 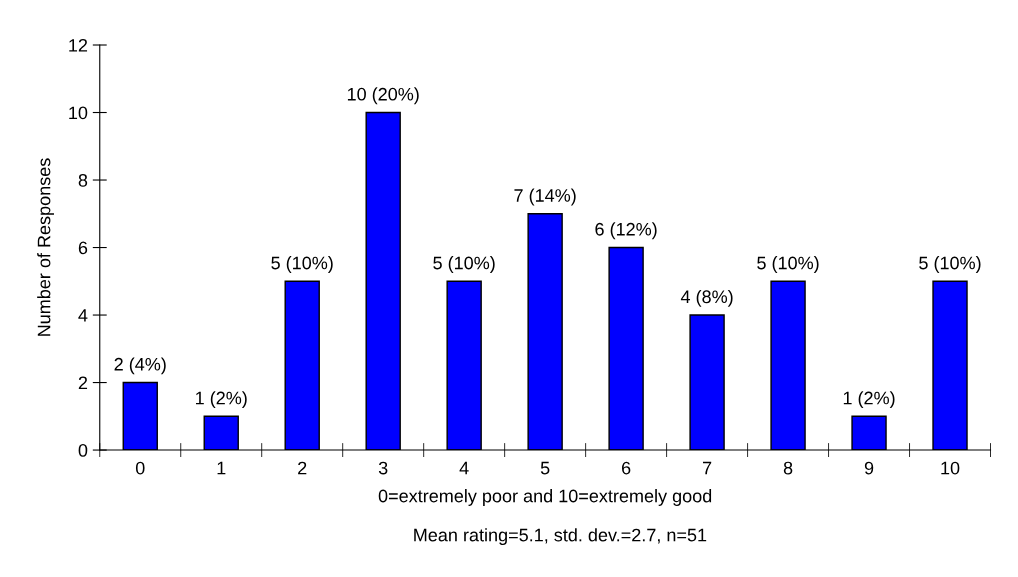 I want to click on y-tick-label: 12, so click(x=78, y=45).